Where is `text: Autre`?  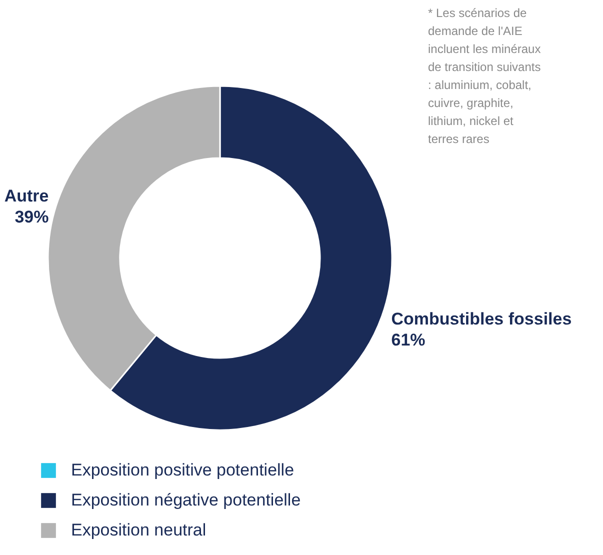 text: Autre is located at coordinates (26, 196).